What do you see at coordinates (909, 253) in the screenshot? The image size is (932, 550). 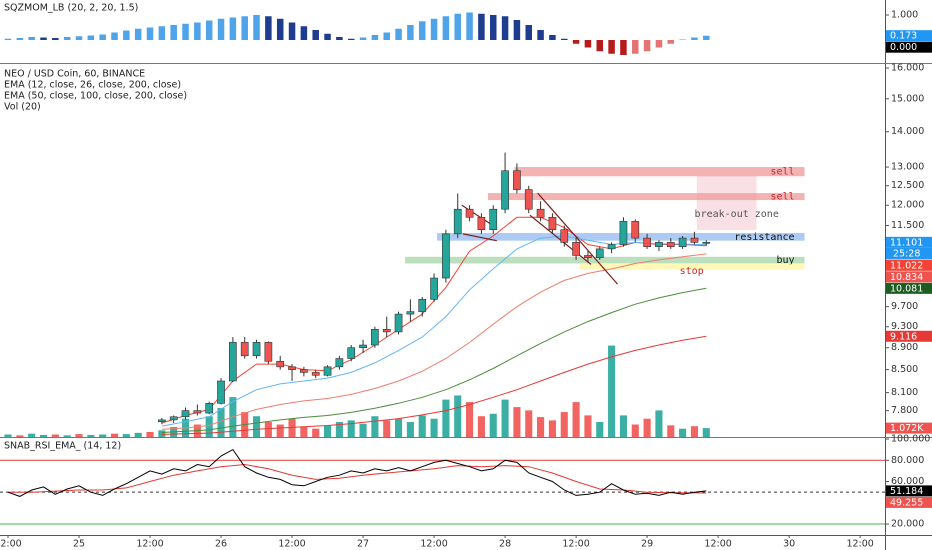 I see `countdown-box` at bounding box center [909, 253].